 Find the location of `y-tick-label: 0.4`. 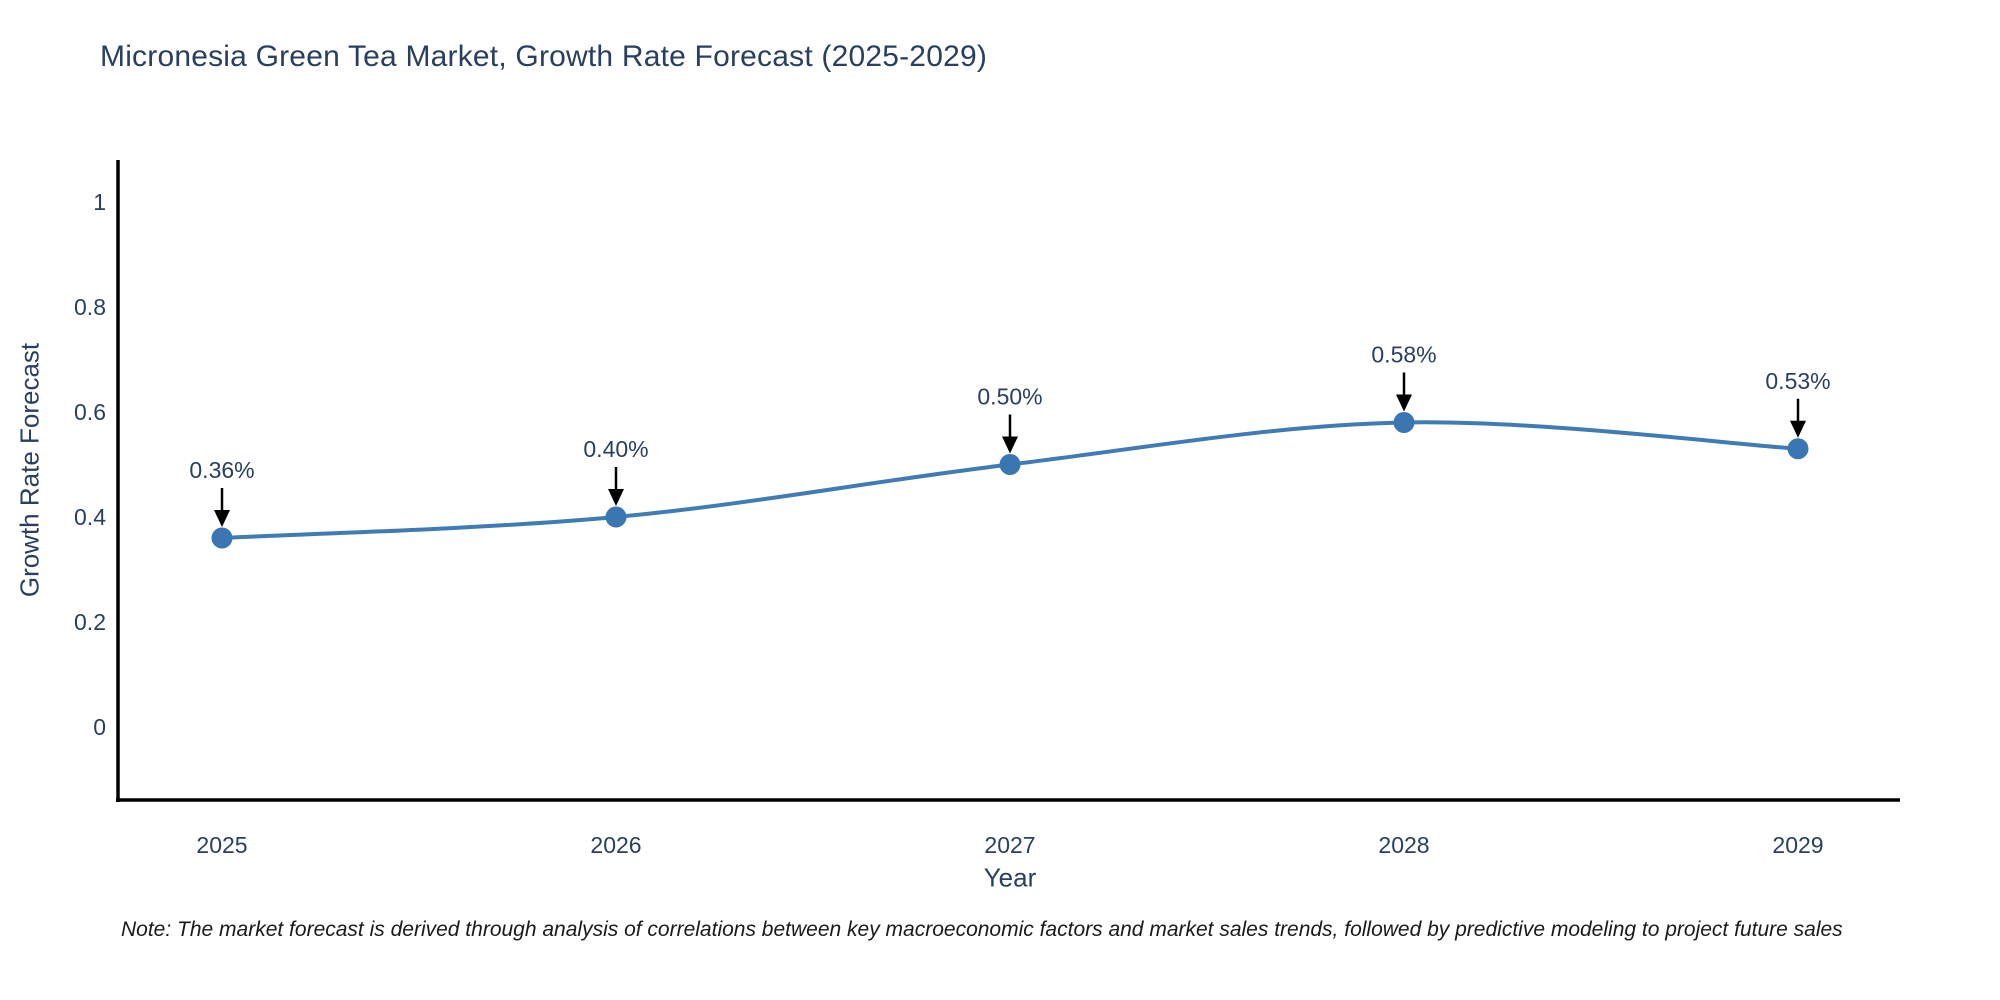

y-tick-label: 0.4 is located at coordinates (90, 517).